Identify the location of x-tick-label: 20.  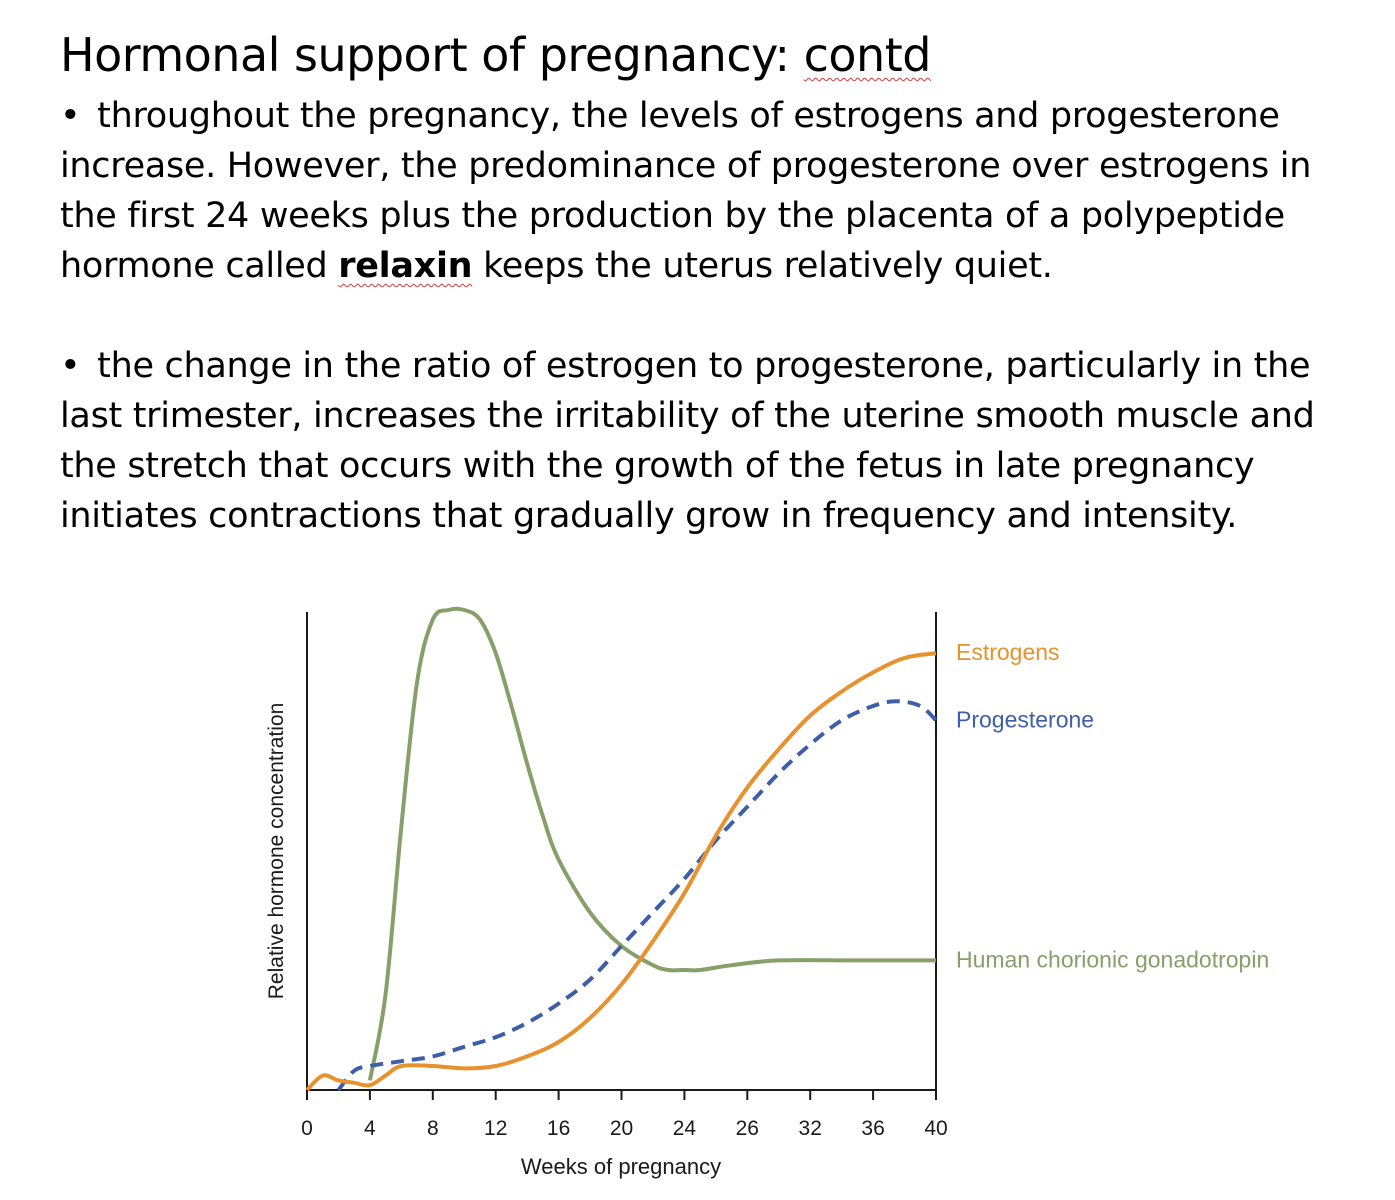
(621, 1128).